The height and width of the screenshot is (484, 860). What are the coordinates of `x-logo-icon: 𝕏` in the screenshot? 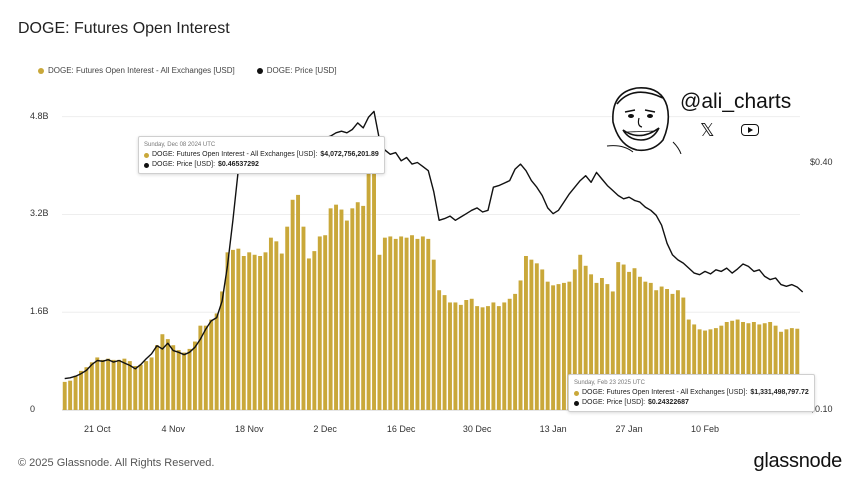 It's located at (707, 130).